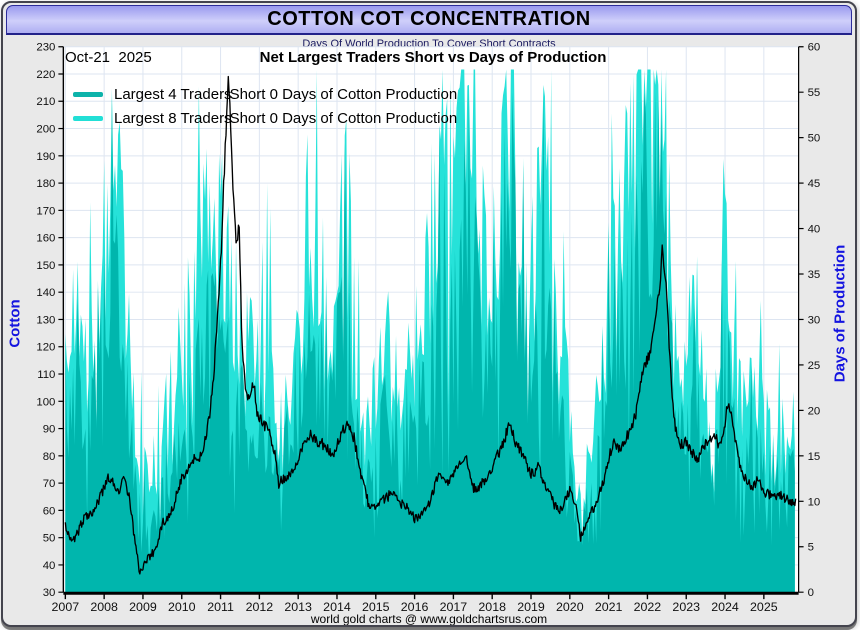 This screenshot has height=630, width=860. I want to click on svg-text: 2015, so click(376, 607).